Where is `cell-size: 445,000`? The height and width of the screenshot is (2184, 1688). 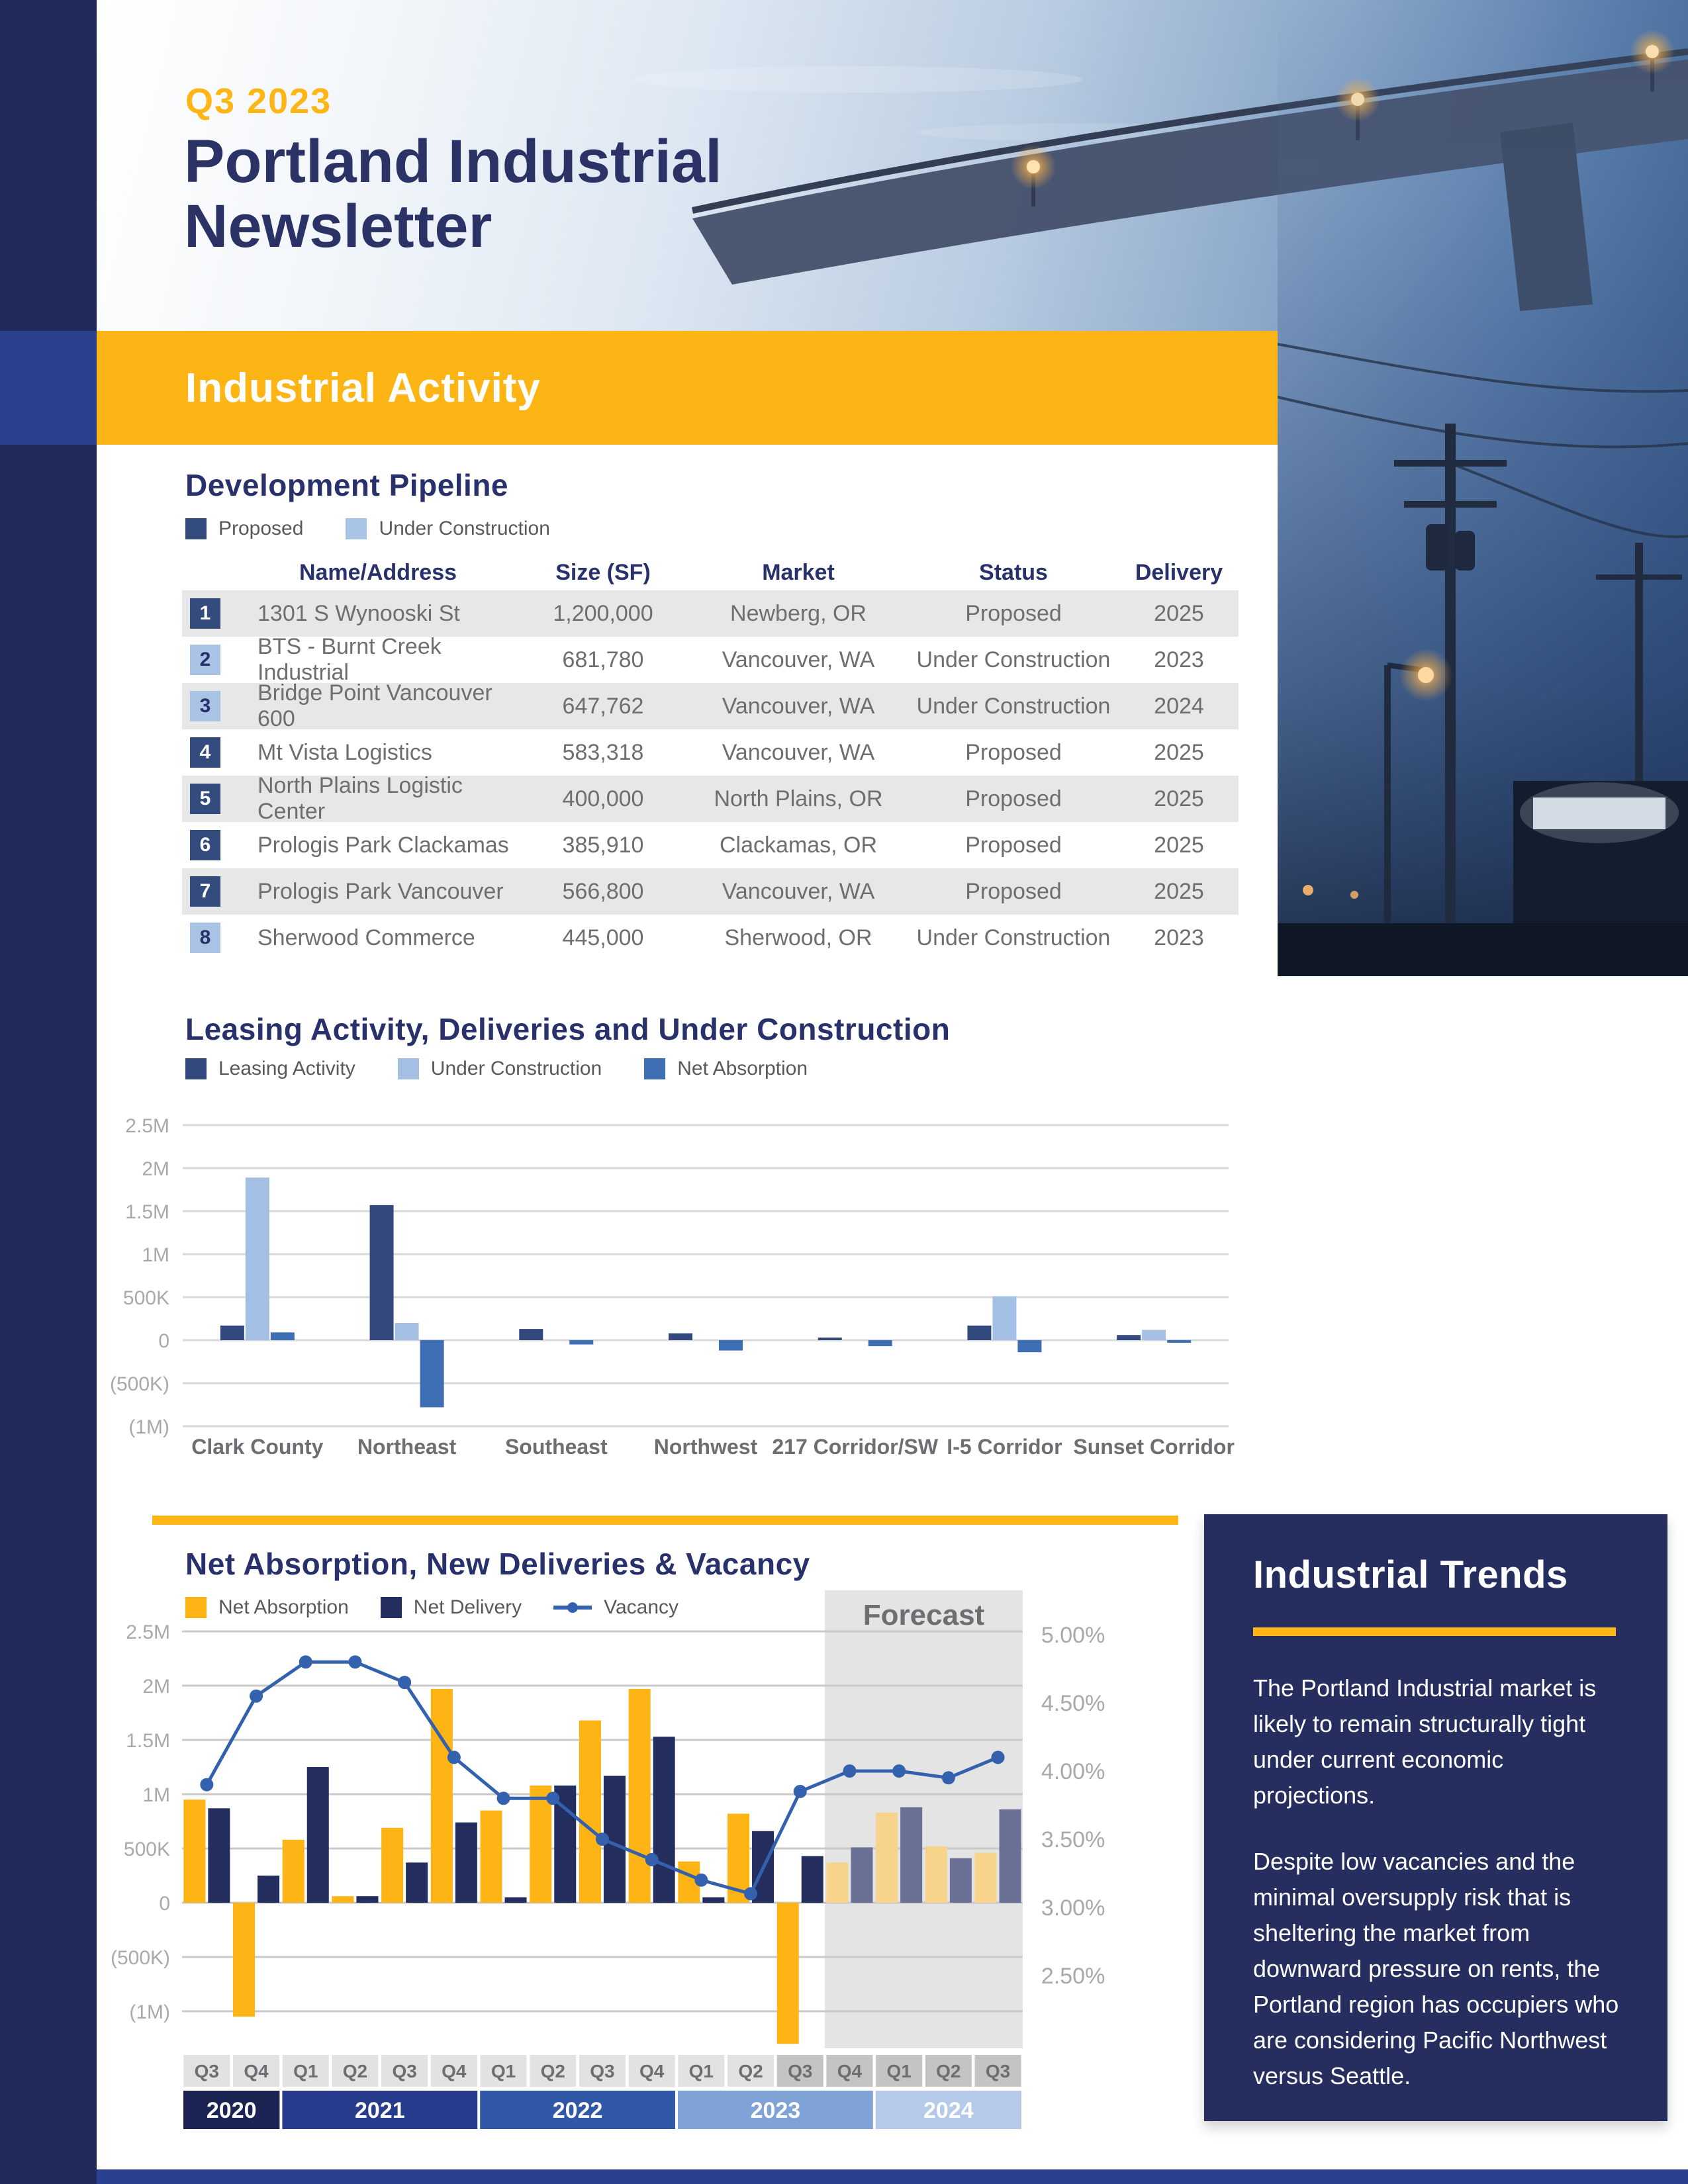
cell-size: 445,000 is located at coordinates (603, 937).